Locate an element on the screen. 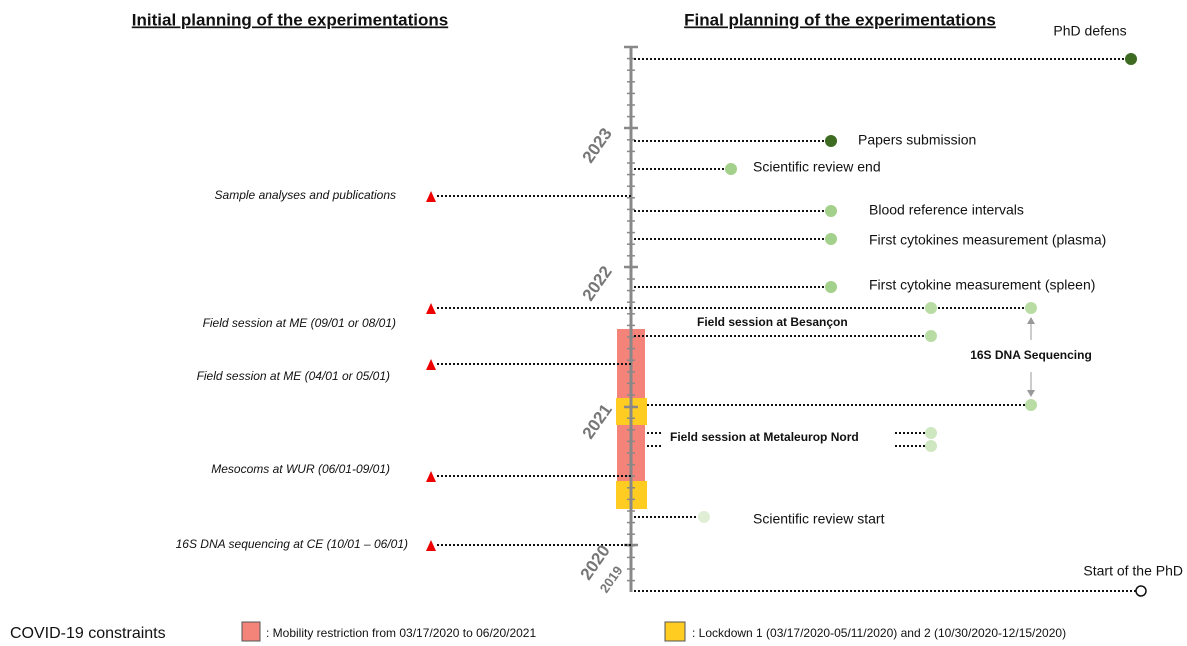  item-label: Field session at Besançon is located at coordinates (772, 322).